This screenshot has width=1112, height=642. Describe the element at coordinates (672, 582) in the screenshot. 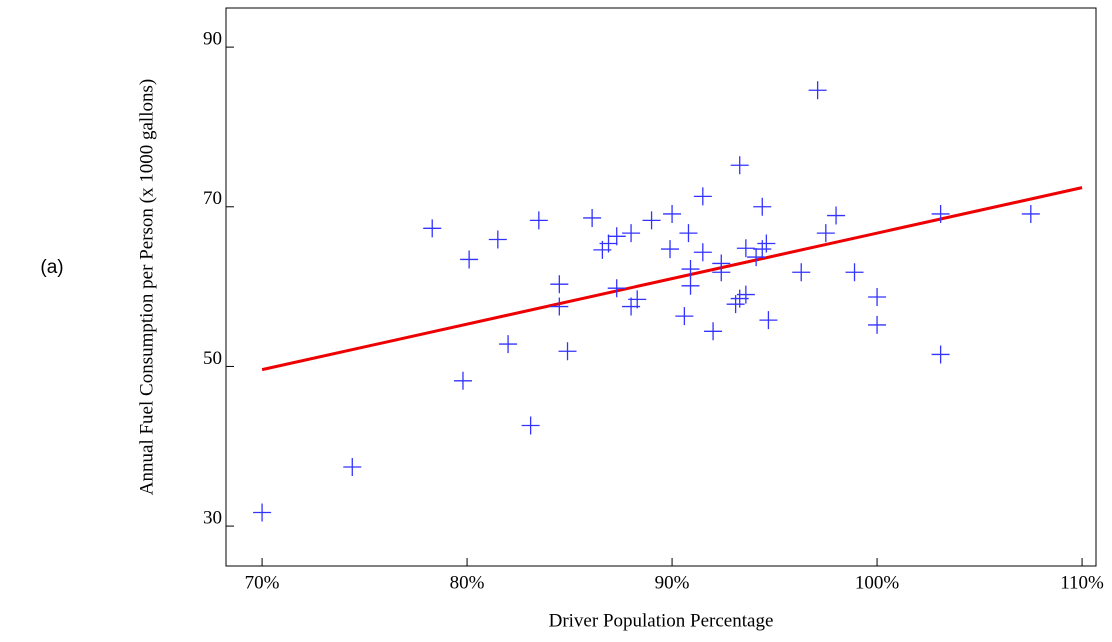

I see `x-tick-label: 90%` at that location.